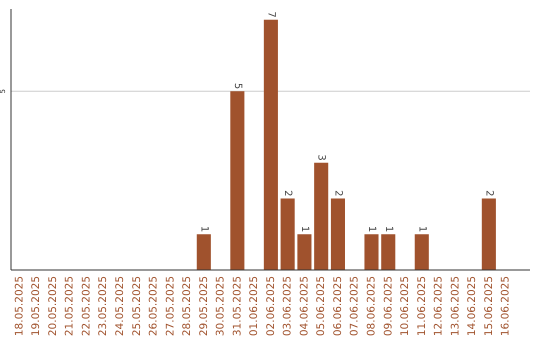 The width and height of the screenshot is (540, 340). What do you see at coordinates (270, 306) in the screenshot?
I see `x-tick-label: 02.06.2025` at bounding box center [270, 306].